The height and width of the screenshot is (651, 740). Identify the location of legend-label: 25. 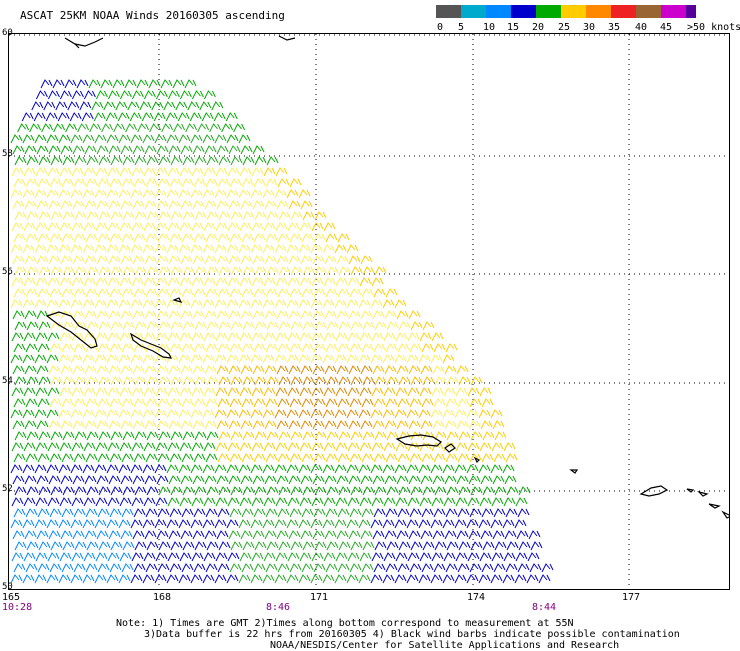
(564, 27).